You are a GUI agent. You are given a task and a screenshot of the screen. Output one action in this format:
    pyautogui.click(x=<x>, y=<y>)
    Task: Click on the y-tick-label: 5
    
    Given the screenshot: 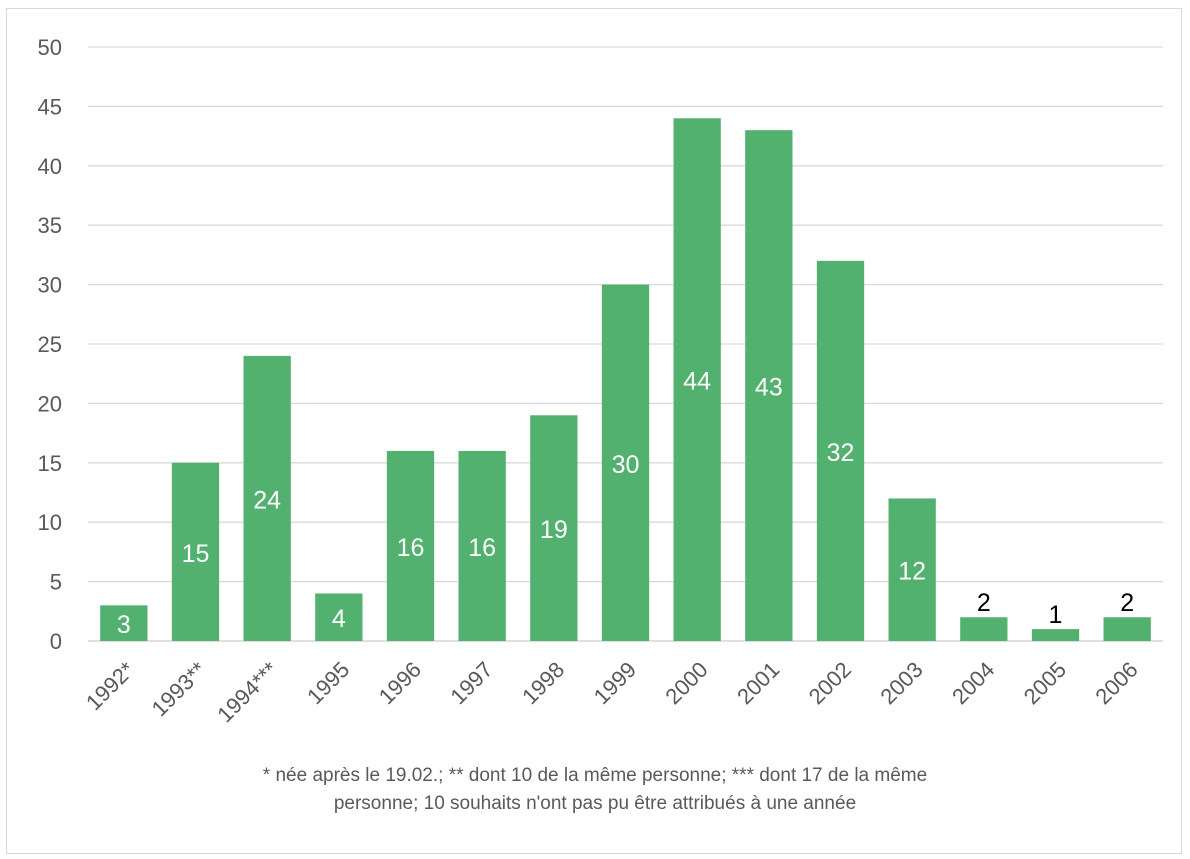 What is the action you would take?
    pyautogui.click(x=56, y=582)
    